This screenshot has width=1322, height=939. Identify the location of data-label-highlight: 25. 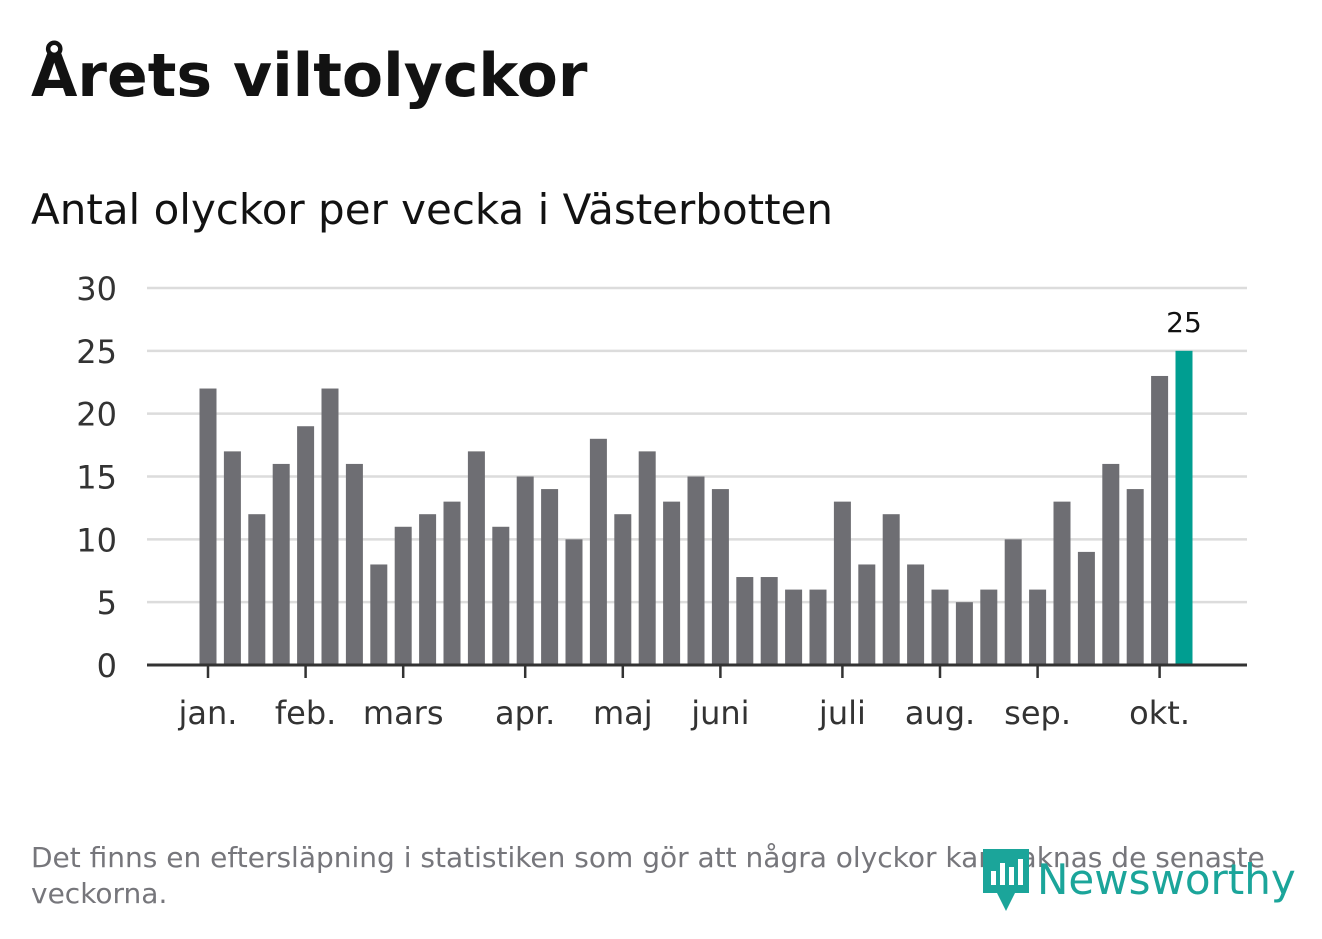
(1184, 322).